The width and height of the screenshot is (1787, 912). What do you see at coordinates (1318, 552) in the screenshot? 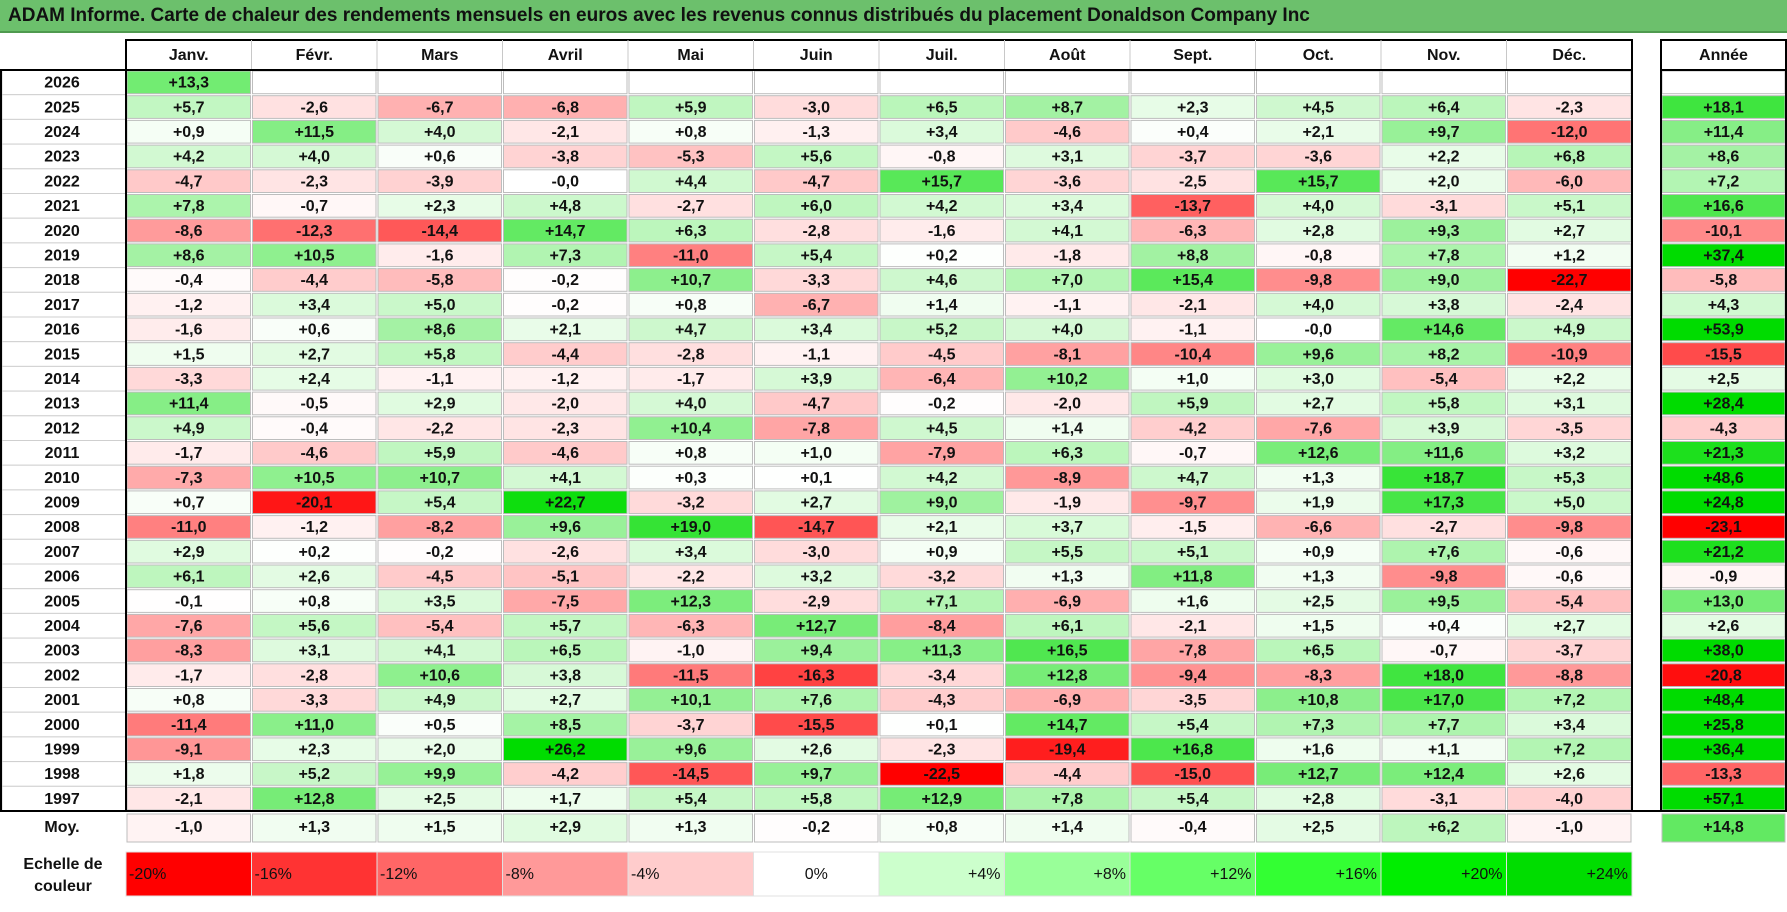
I see `cell-value: +0,9` at bounding box center [1318, 552].